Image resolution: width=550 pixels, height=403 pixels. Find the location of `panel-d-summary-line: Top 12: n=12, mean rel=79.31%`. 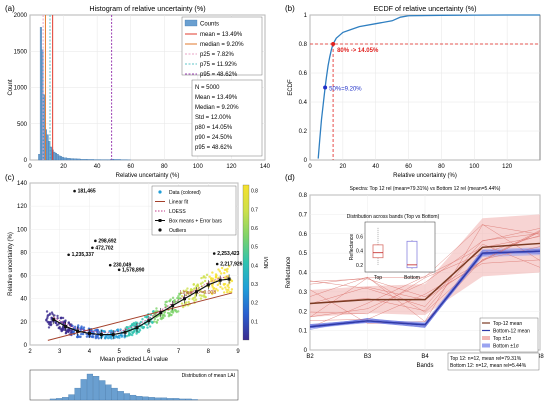

panel-d-summary-line: Top 12: n=12, mean rel=79.31% is located at coordinates (486, 359).